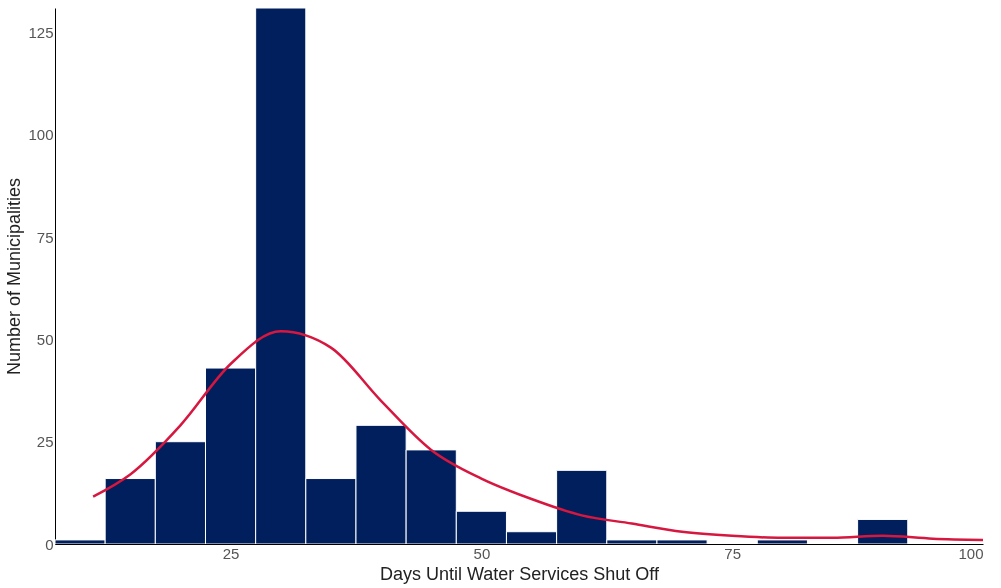 The width and height of the screenshot is (1001, 588). What do you see at coordinates (45, 339) in the screenshot?
I see `y-tick-label: 50` at bounding box center [45, 339].